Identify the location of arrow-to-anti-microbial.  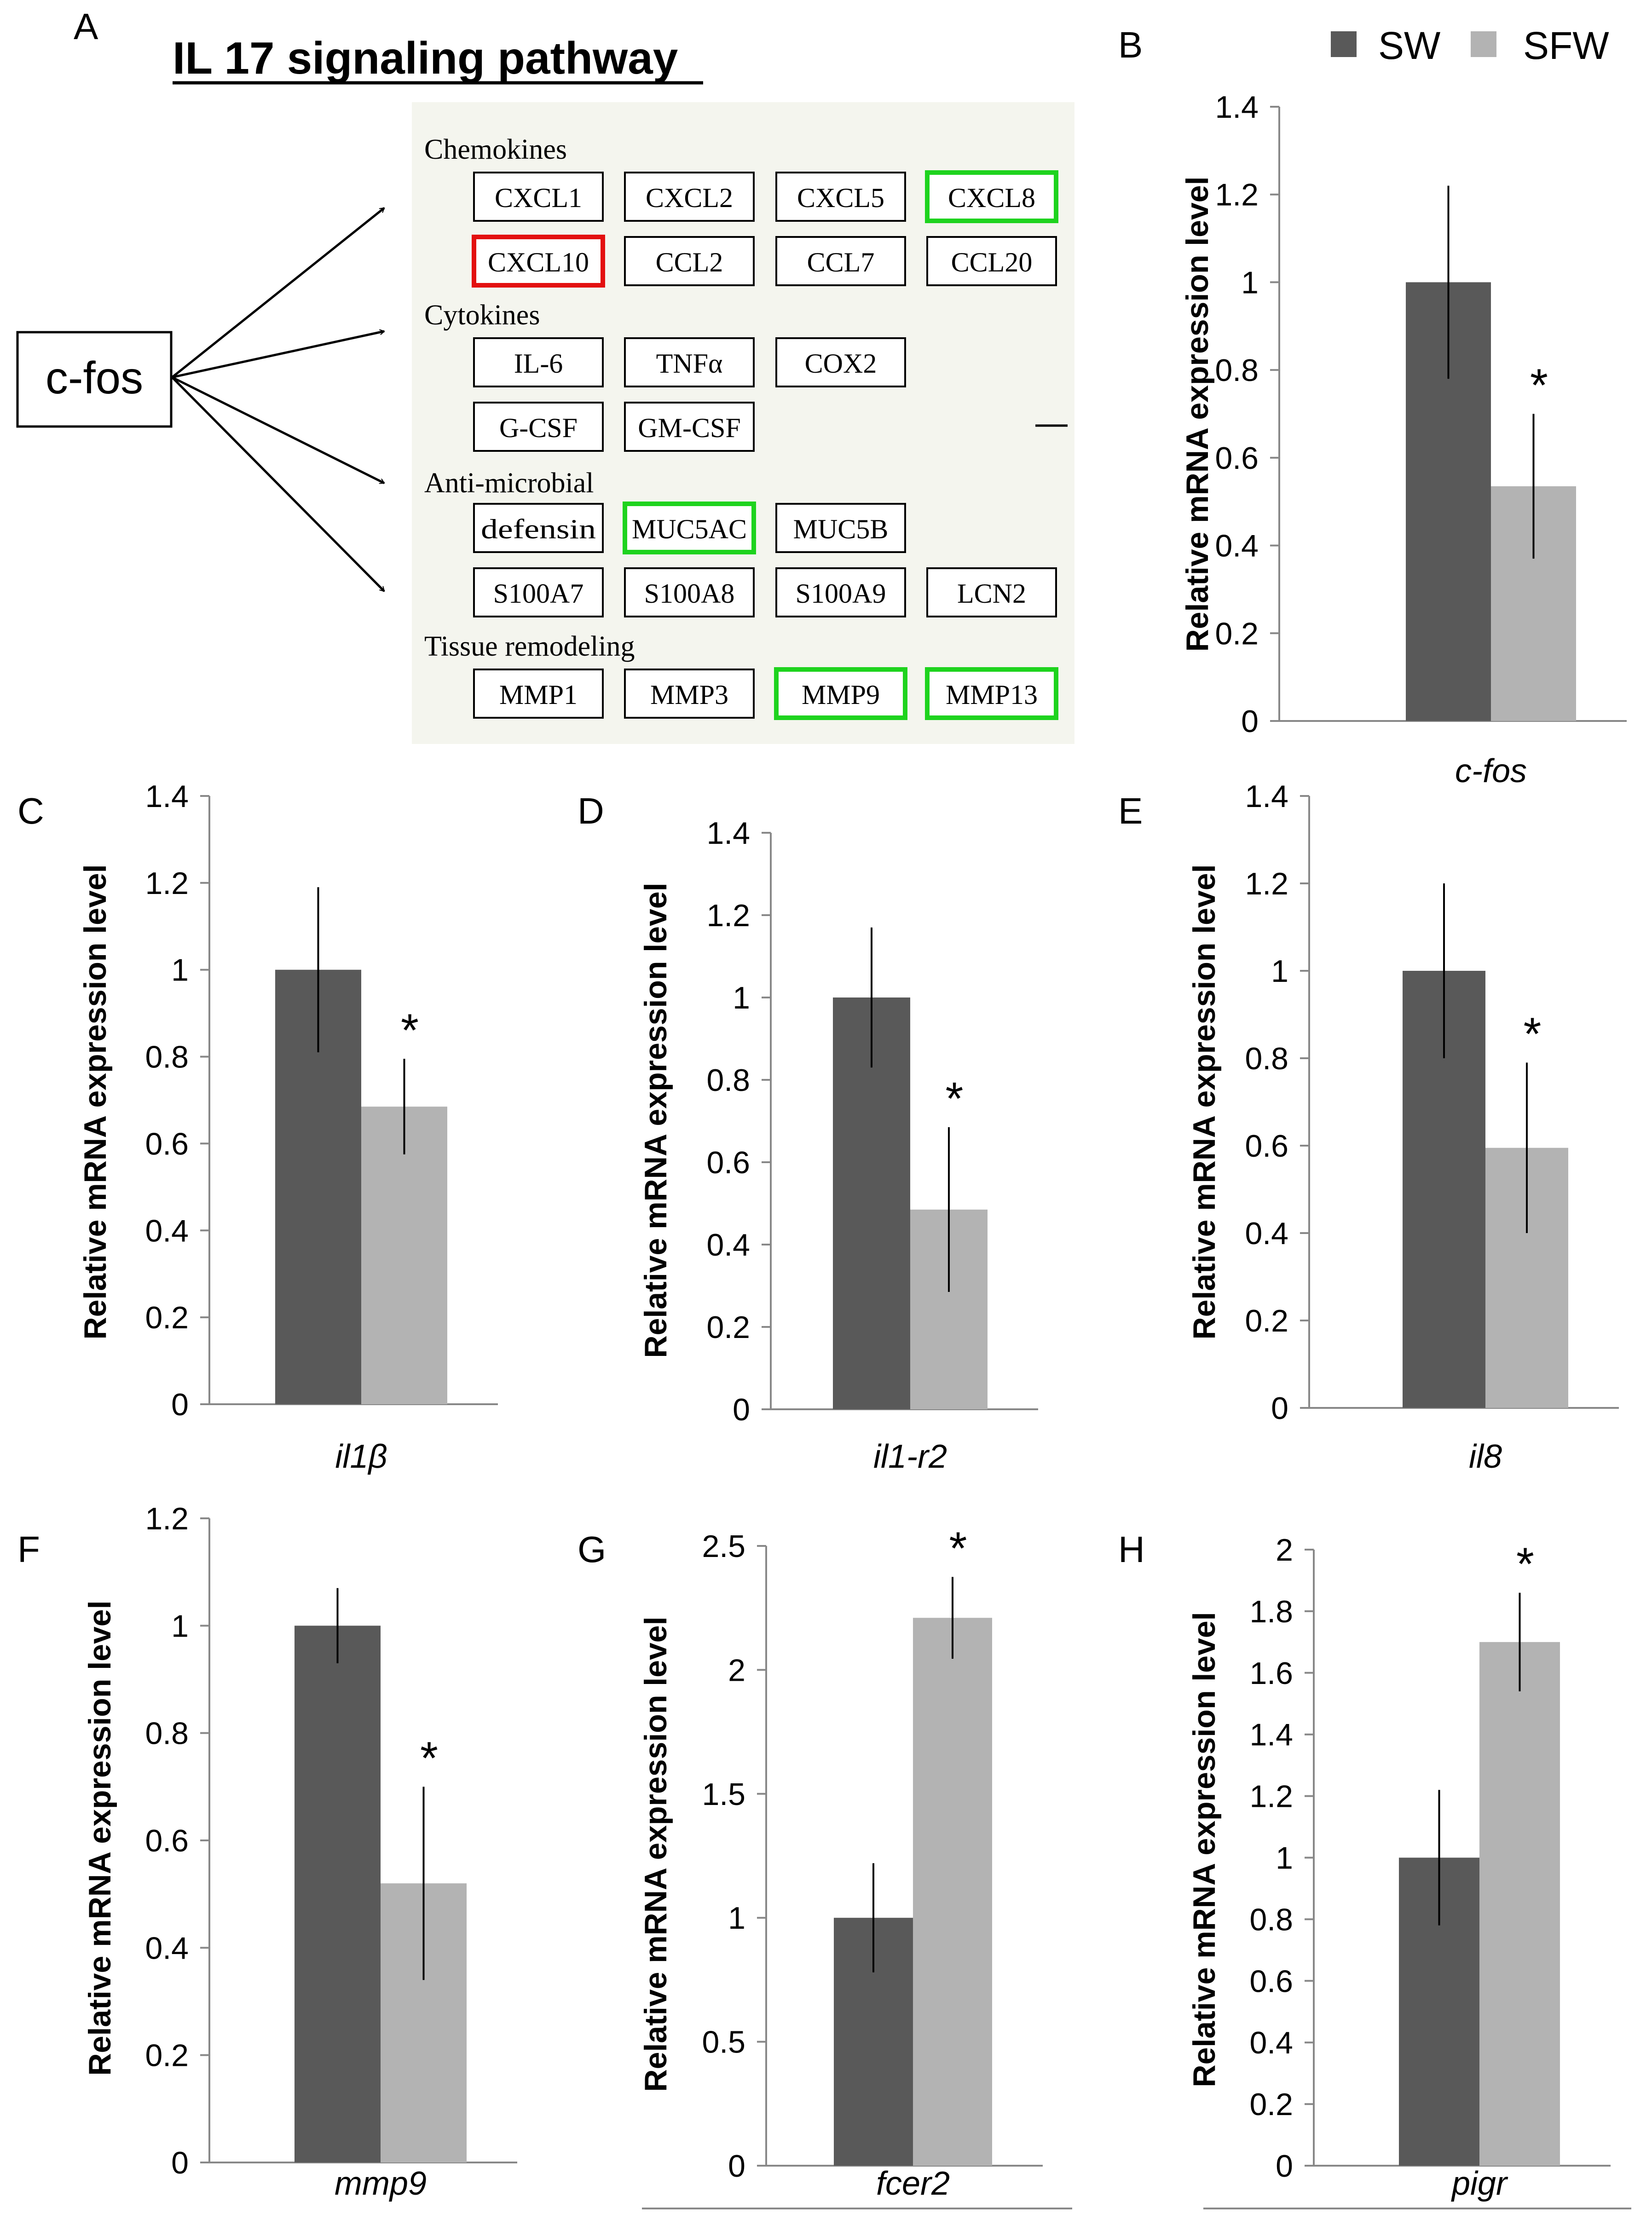
(277, 430).